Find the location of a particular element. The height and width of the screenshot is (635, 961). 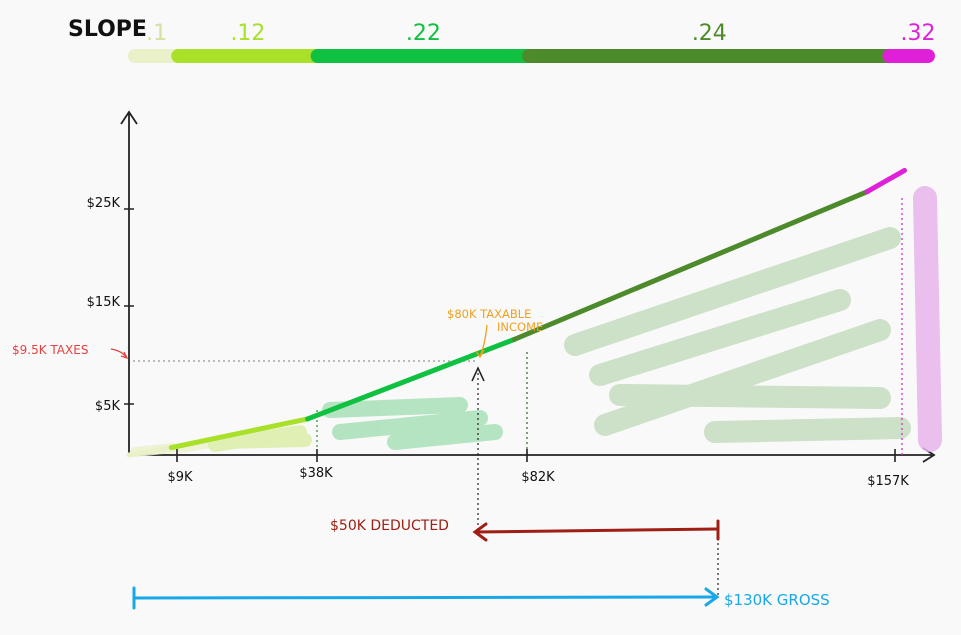

taxable-income-label: INCOME is located at coordinates (520, 327).